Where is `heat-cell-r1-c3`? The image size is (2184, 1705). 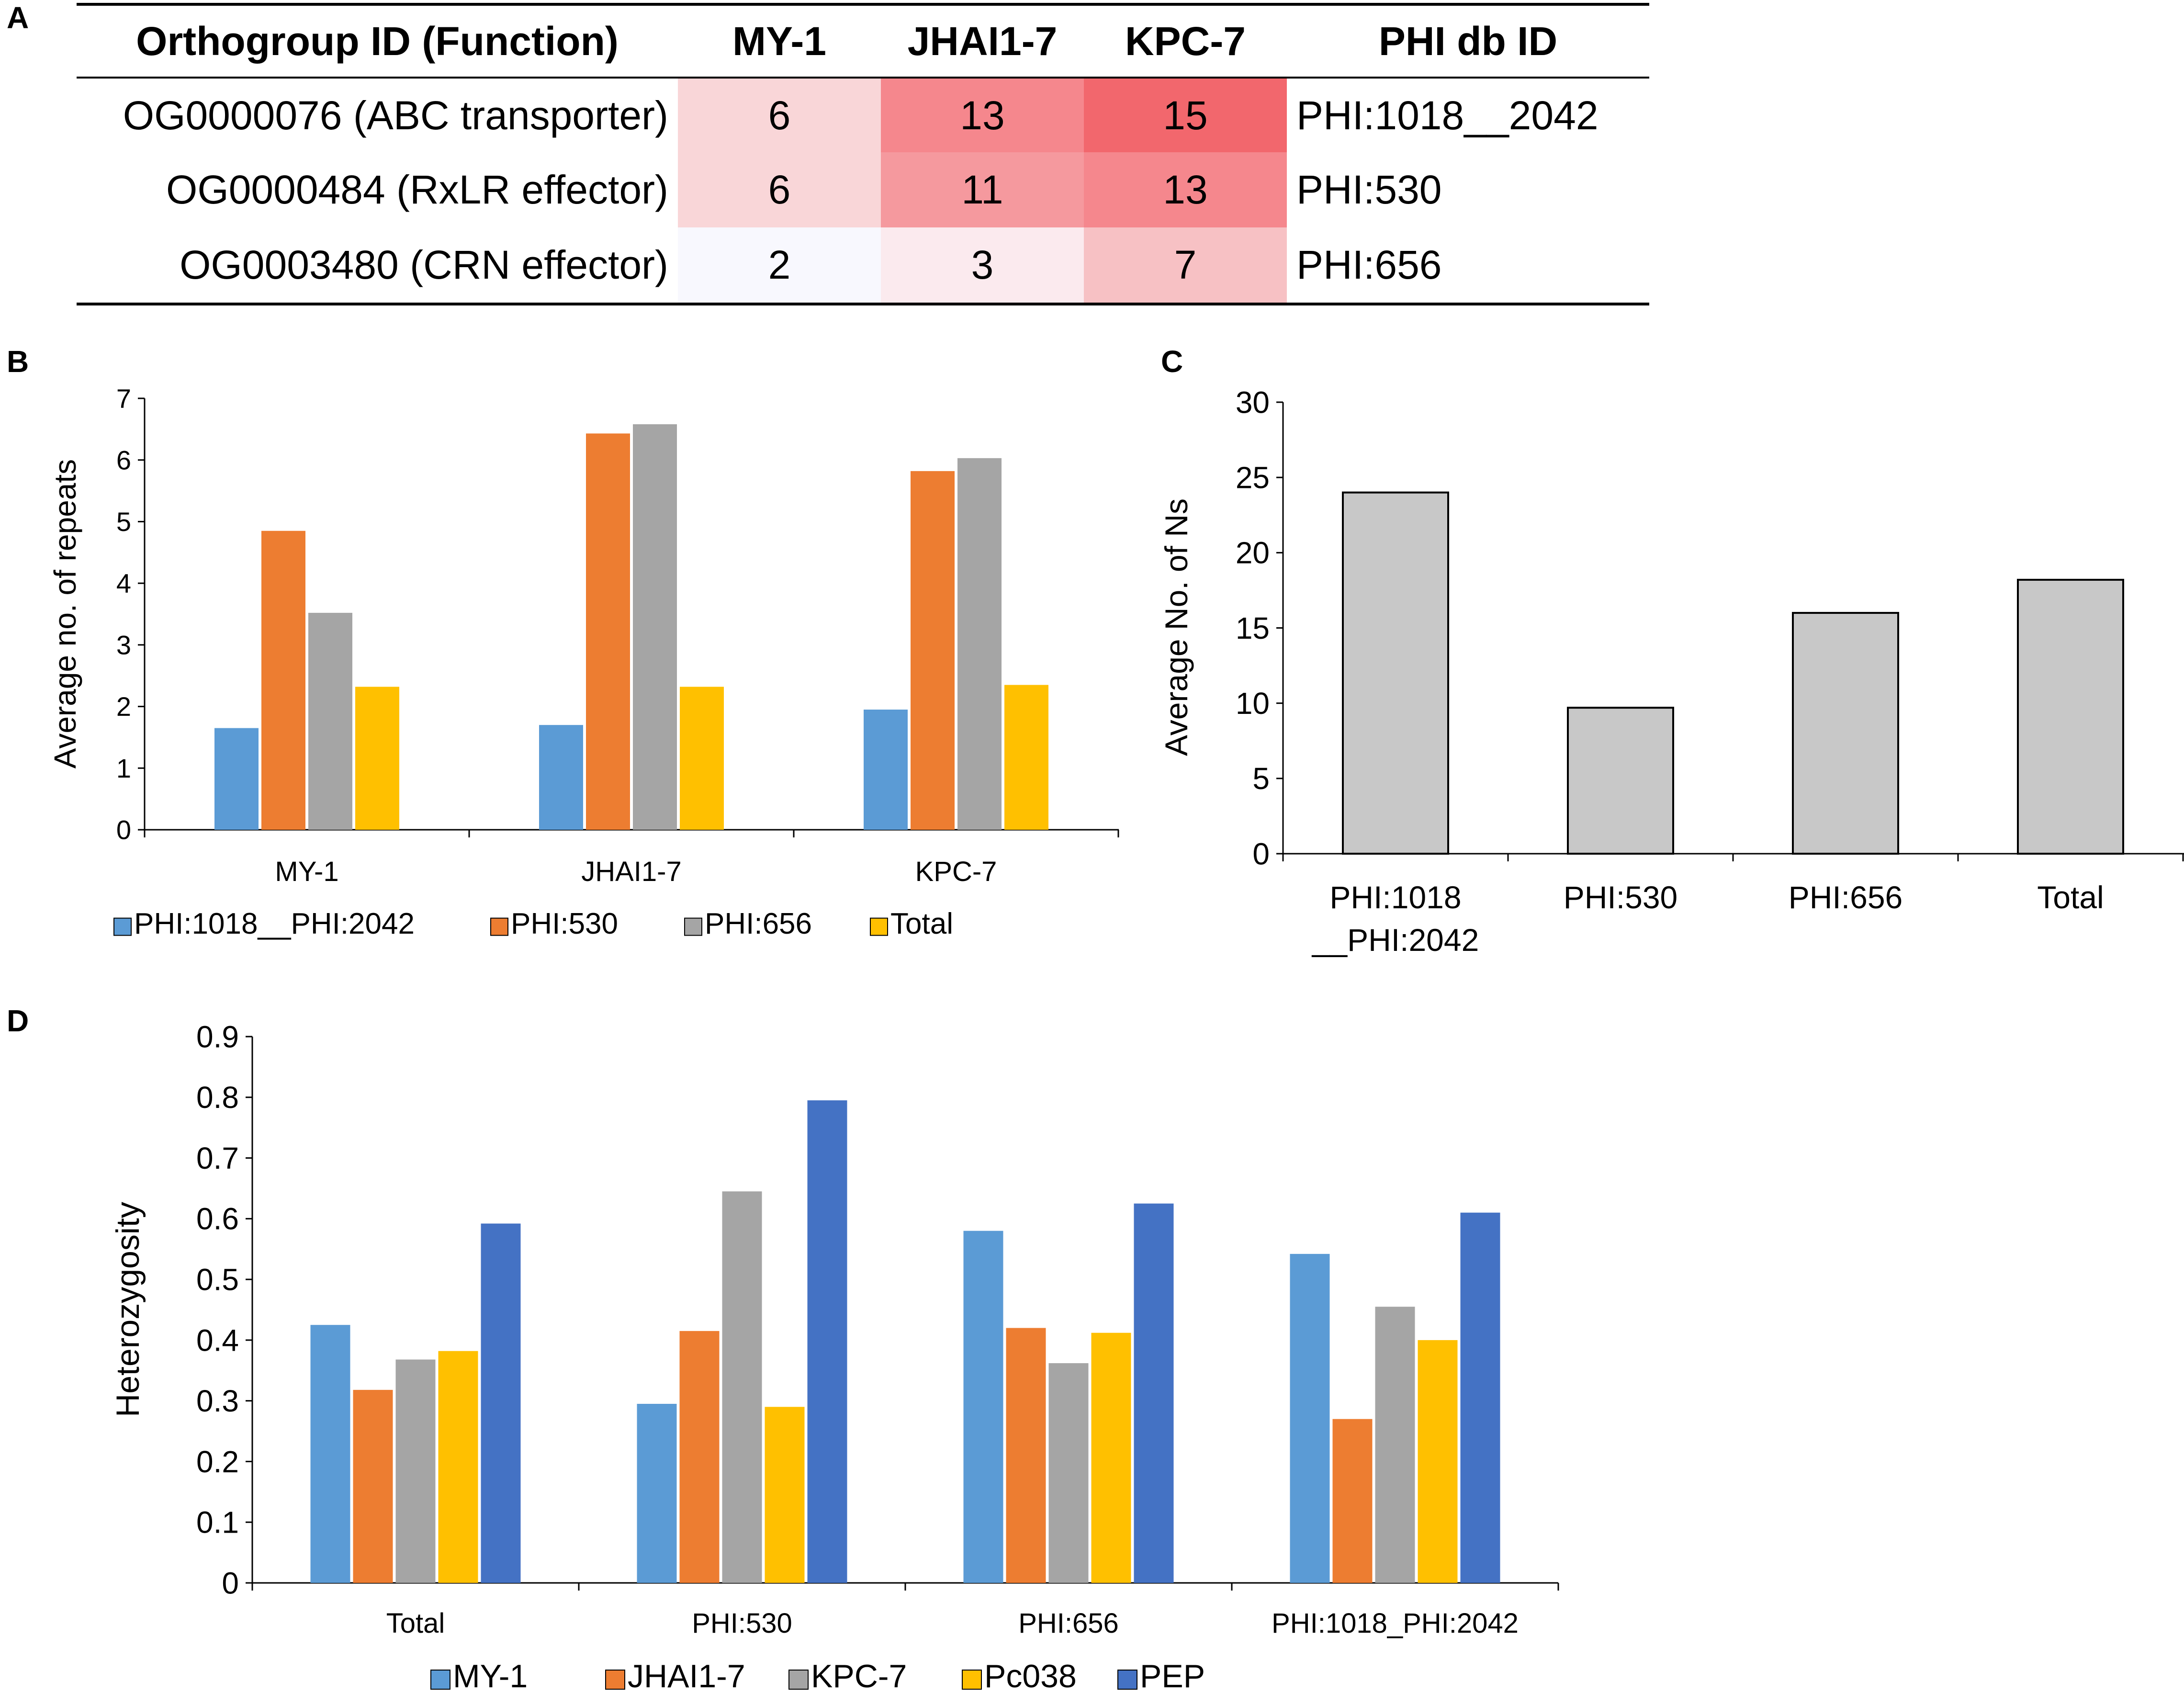 heat-cell-r1-c3 is located at coordinates (1185, 115).